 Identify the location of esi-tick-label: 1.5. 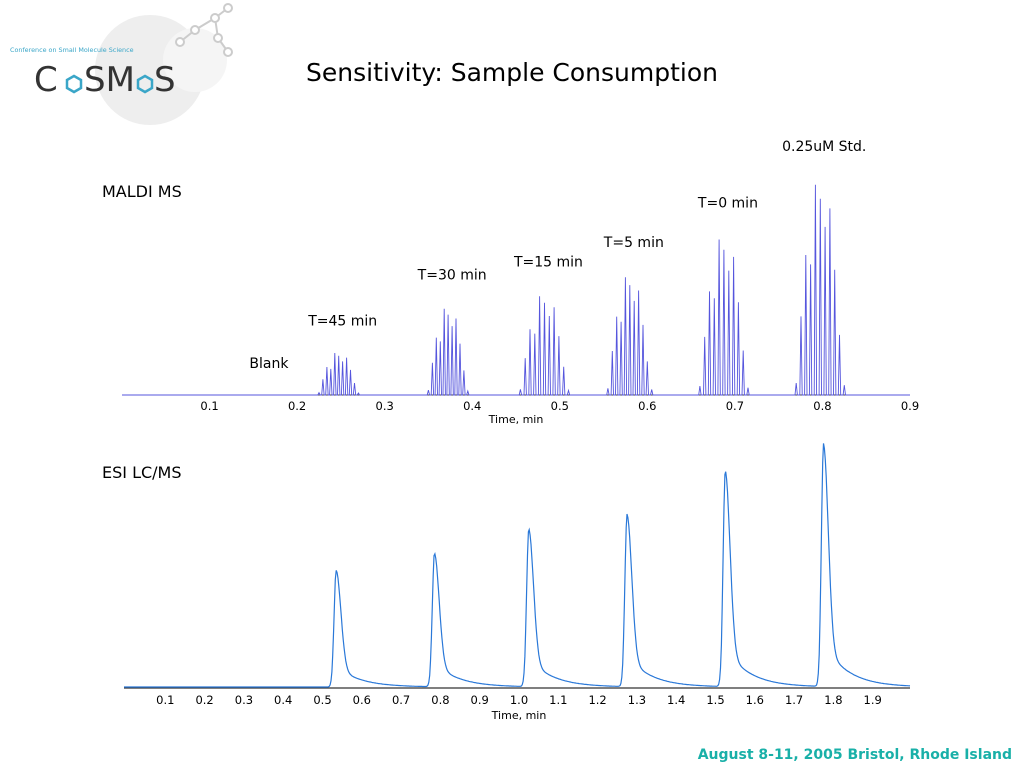
(715, 700).